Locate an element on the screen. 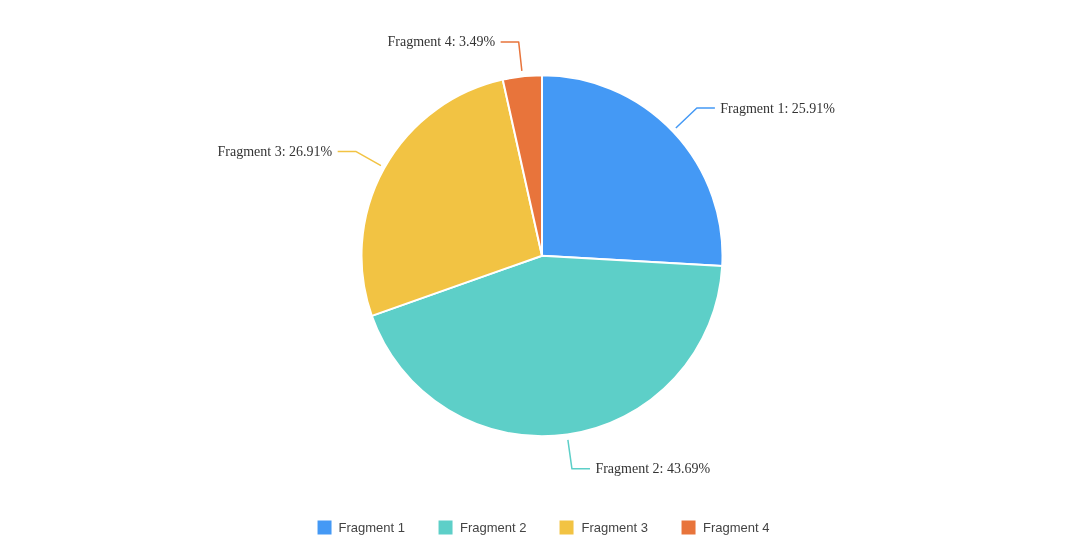  legend-label: Fragment 4 is located at coordinates (736, 527).